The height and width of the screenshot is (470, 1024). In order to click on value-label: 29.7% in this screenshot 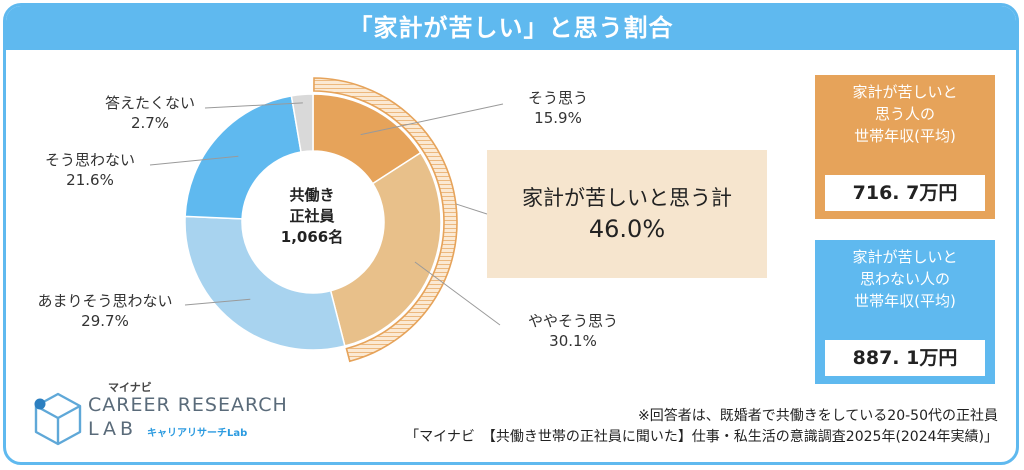, I will do `click(105, 321)`.